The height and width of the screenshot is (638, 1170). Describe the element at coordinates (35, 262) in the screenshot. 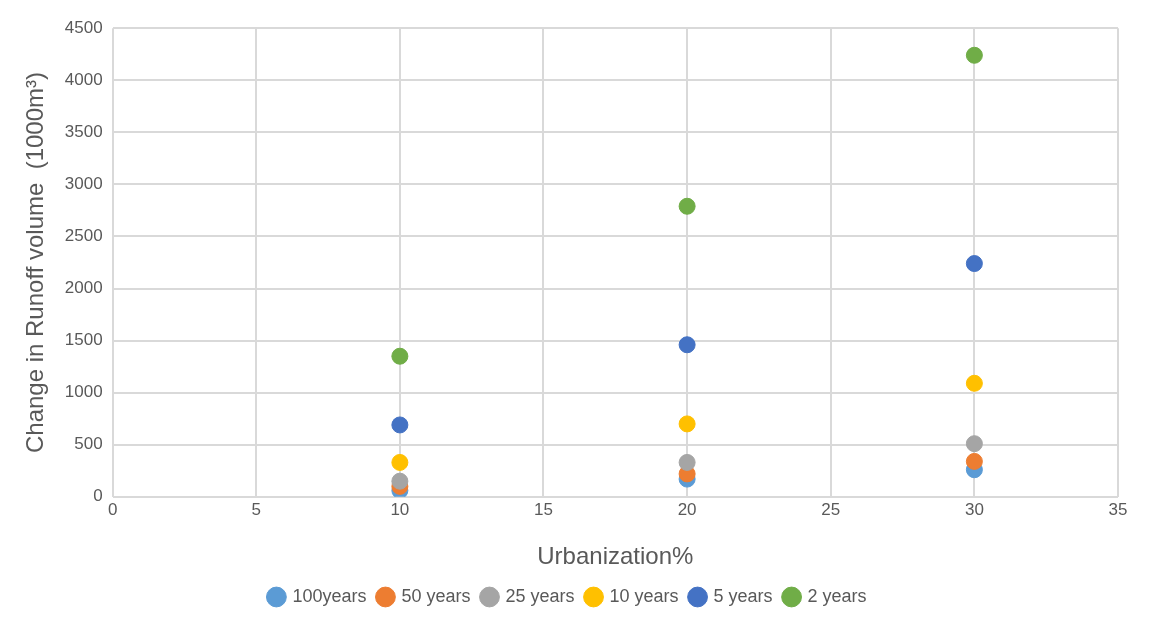

I see `y-axis-title: Change in Runoff volume (1000m³)` at that location.